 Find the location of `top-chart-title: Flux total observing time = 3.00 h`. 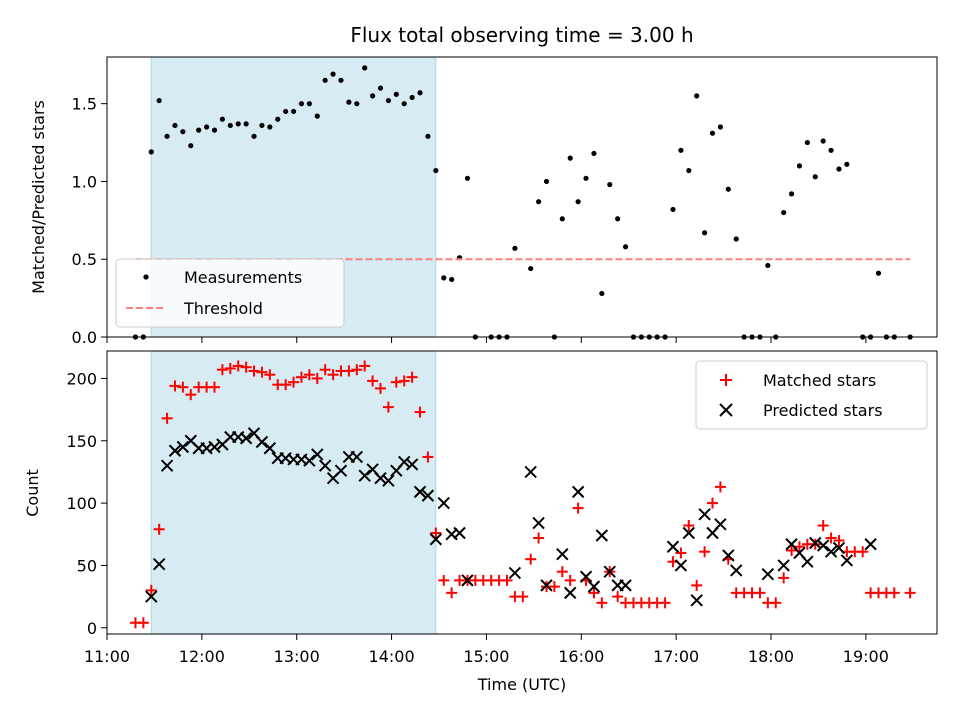

top-chart-title: Flux total observing time = 3.00 h is located at coordinates (521, 35).